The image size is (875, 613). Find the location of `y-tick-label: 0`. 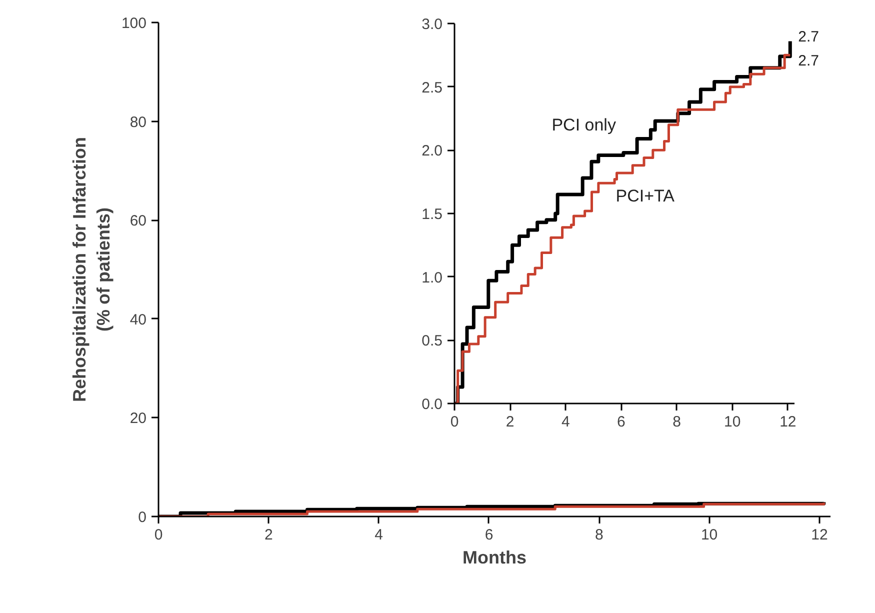

y-tick-label: 0 is located at coordinates (142, 517).